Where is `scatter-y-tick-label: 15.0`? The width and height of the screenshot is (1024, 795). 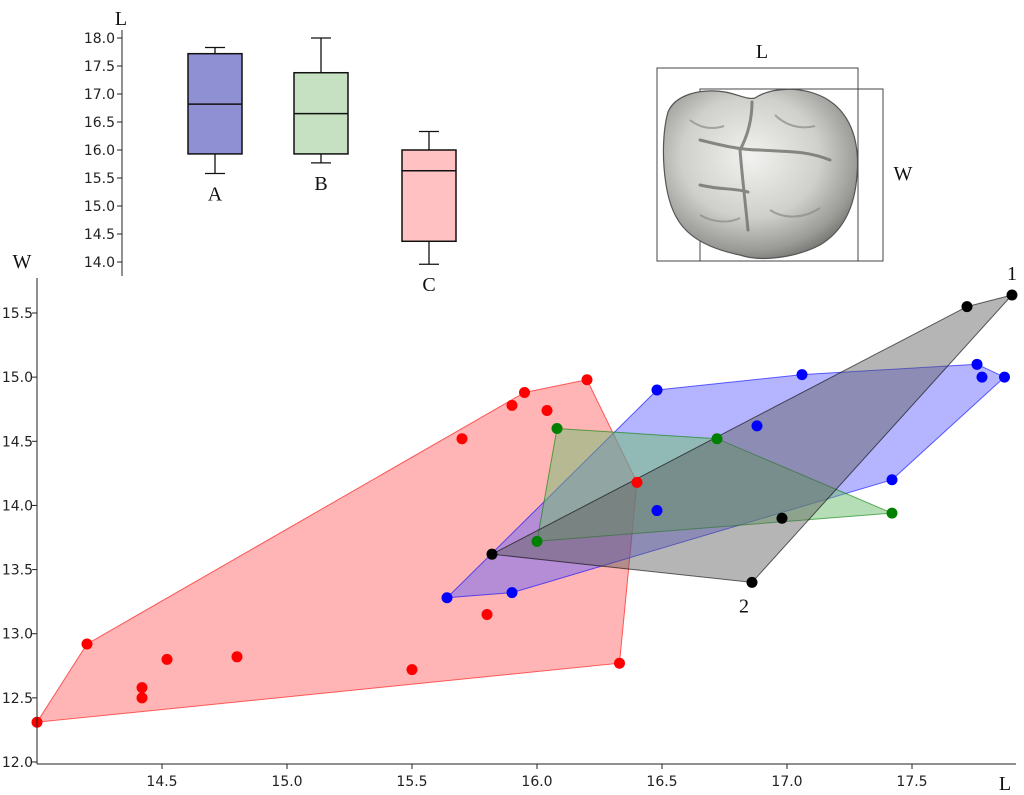 scatter-y-tick-label: 15.0 is located at coordinates (17, 378).